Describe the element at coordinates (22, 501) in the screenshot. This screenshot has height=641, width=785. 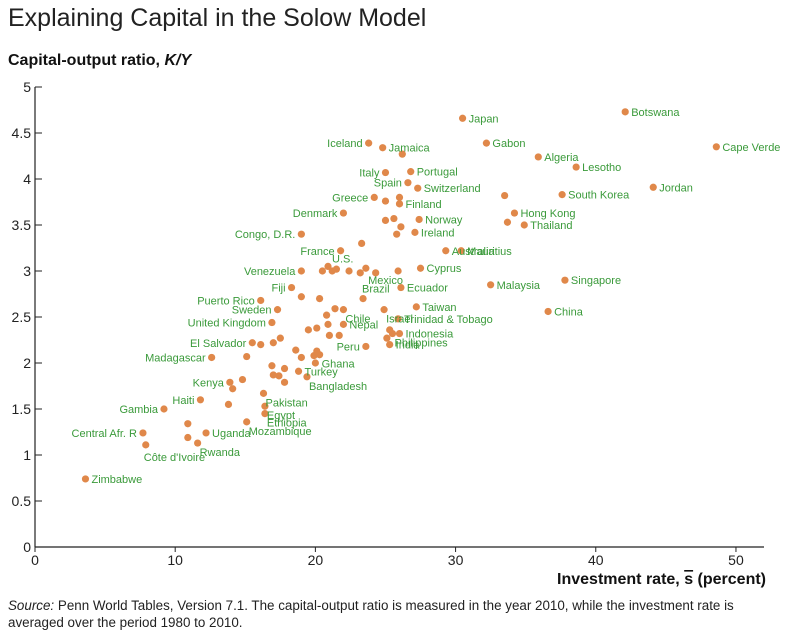
I see `y-tick-label: 0.5` at that location.